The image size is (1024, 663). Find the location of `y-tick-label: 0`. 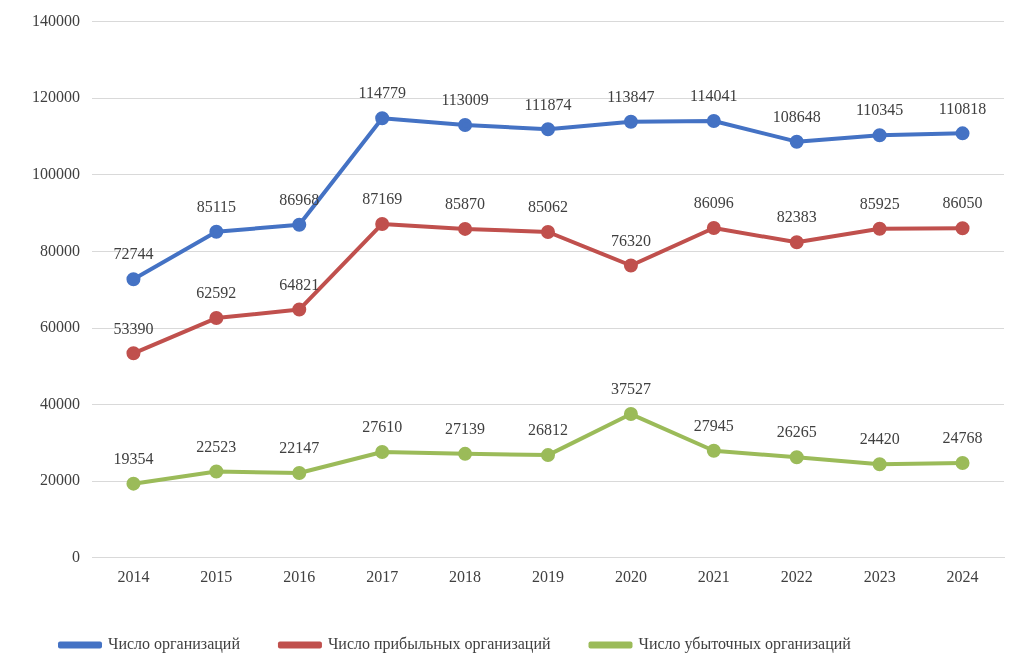

y-tick-label: 0 is located at coordinates (76, 556).